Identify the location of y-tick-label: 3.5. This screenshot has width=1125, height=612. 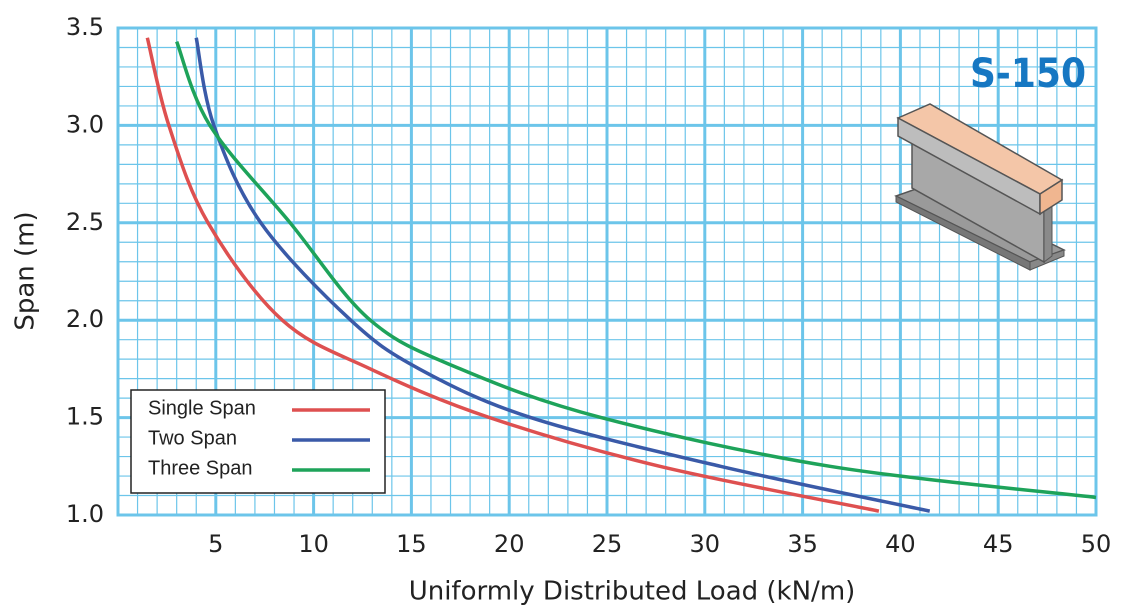
(85, 27).